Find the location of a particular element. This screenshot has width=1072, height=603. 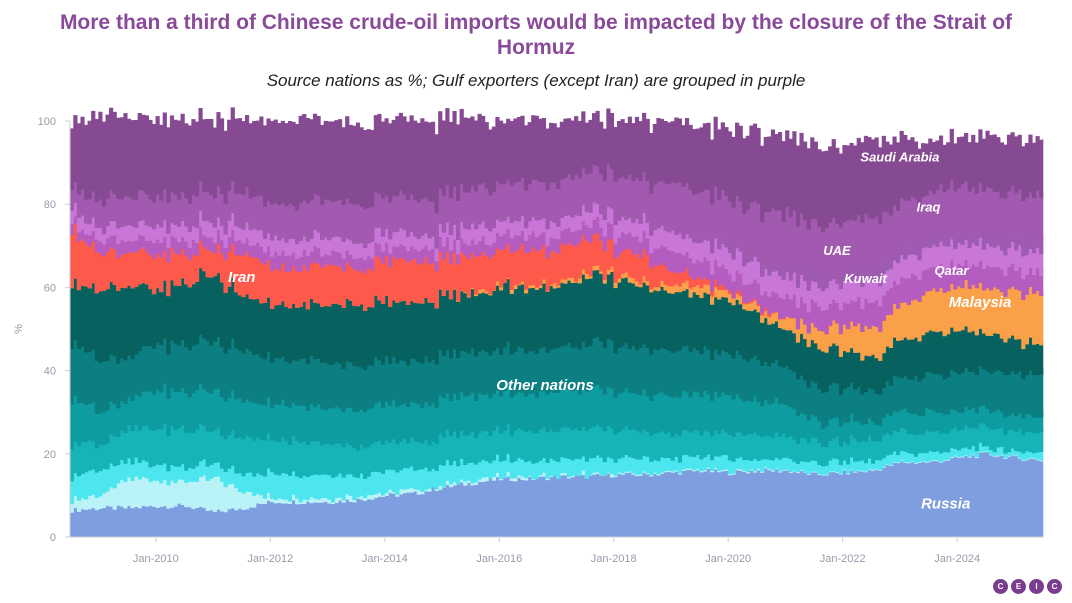

y-tick-label: 100 is located at coordinates (47, 122).